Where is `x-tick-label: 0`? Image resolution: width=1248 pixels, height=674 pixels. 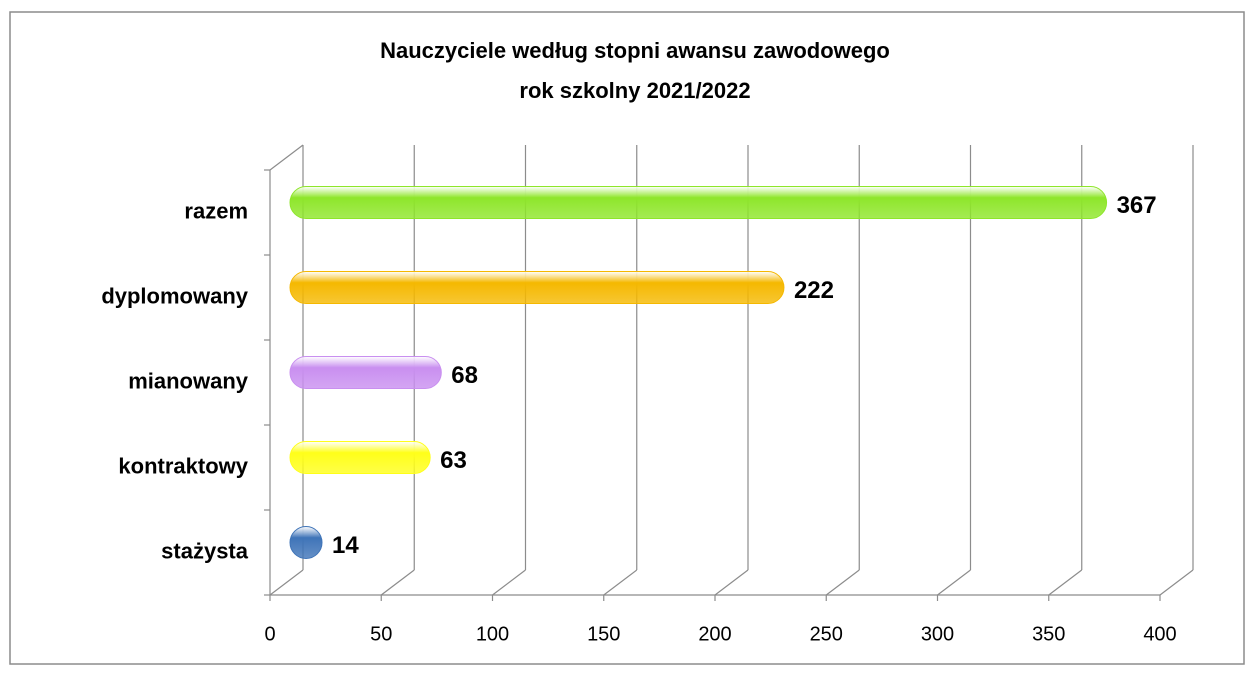 x-tick-label: 0 is located at coordinates (269, 634).